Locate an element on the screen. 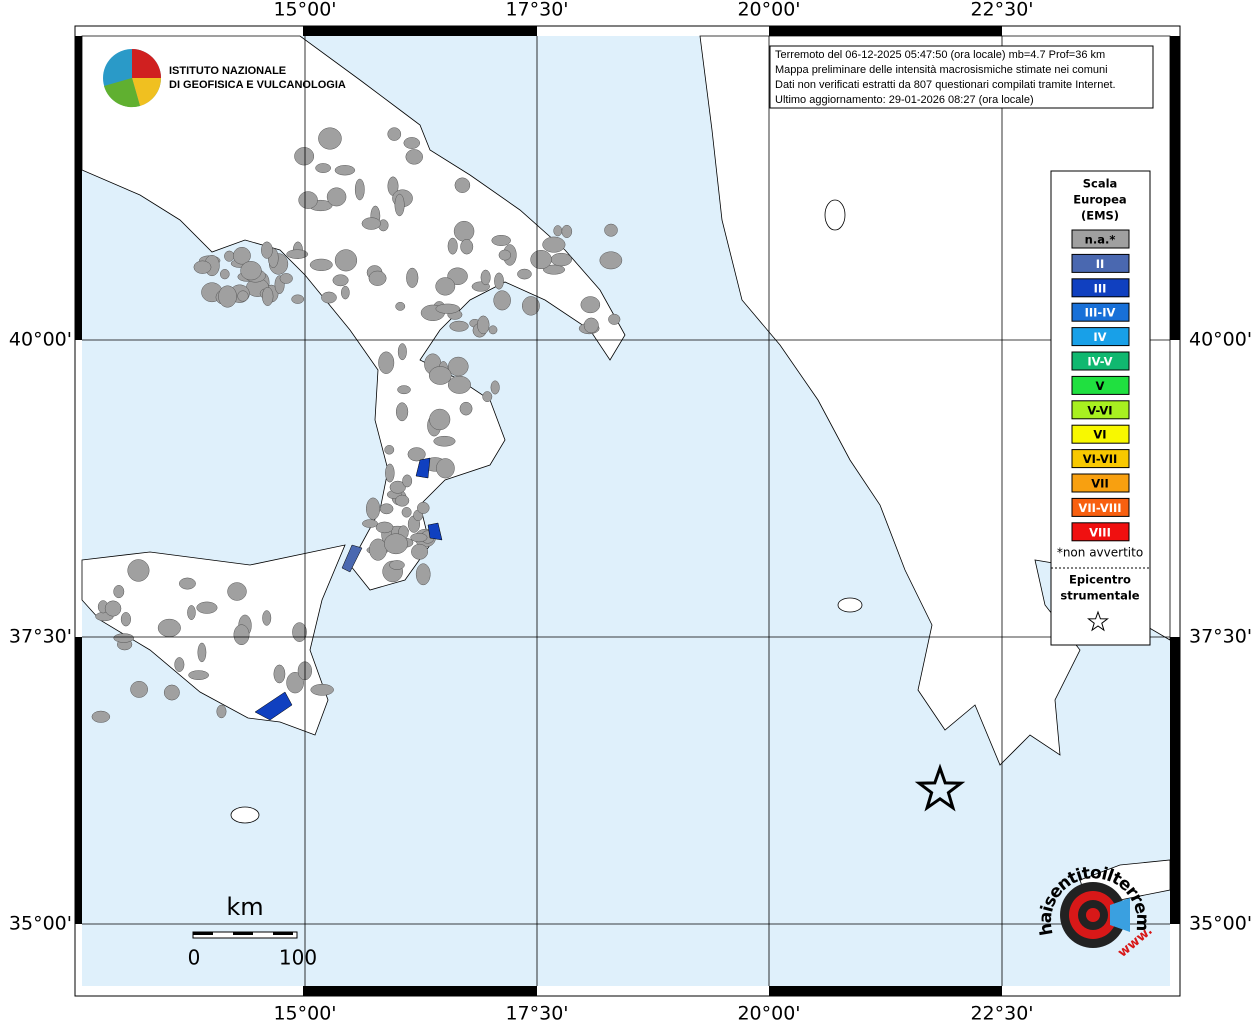  legend-title: Europea is located at coordinates (1099, 200).